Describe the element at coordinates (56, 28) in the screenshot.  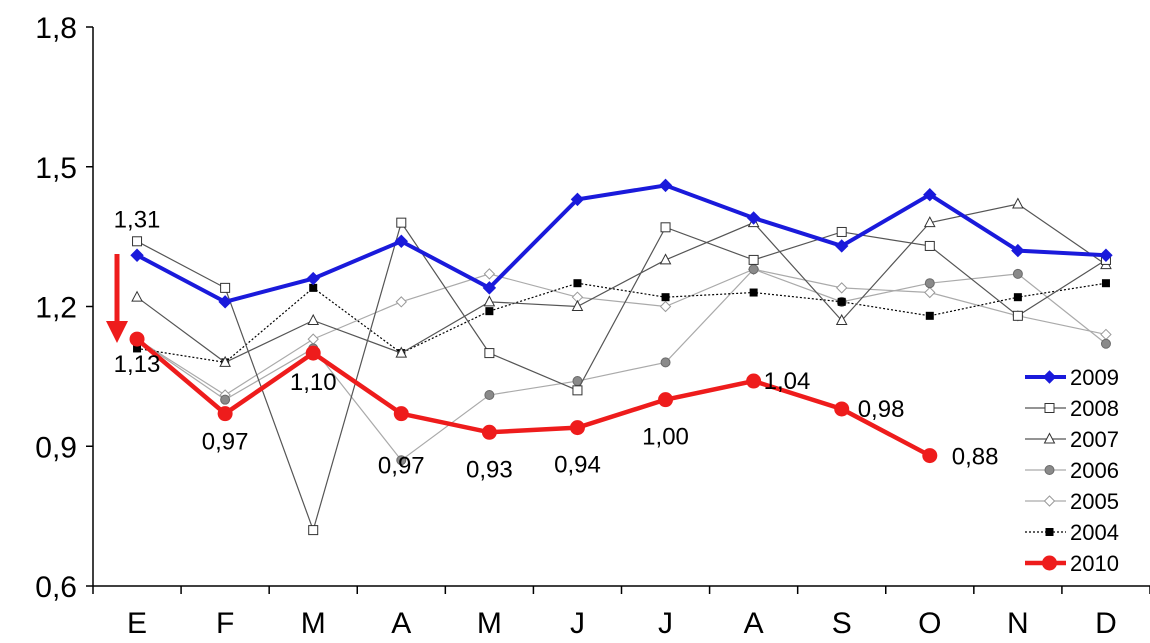
I see `y-tick-label: 1,8` at that location.